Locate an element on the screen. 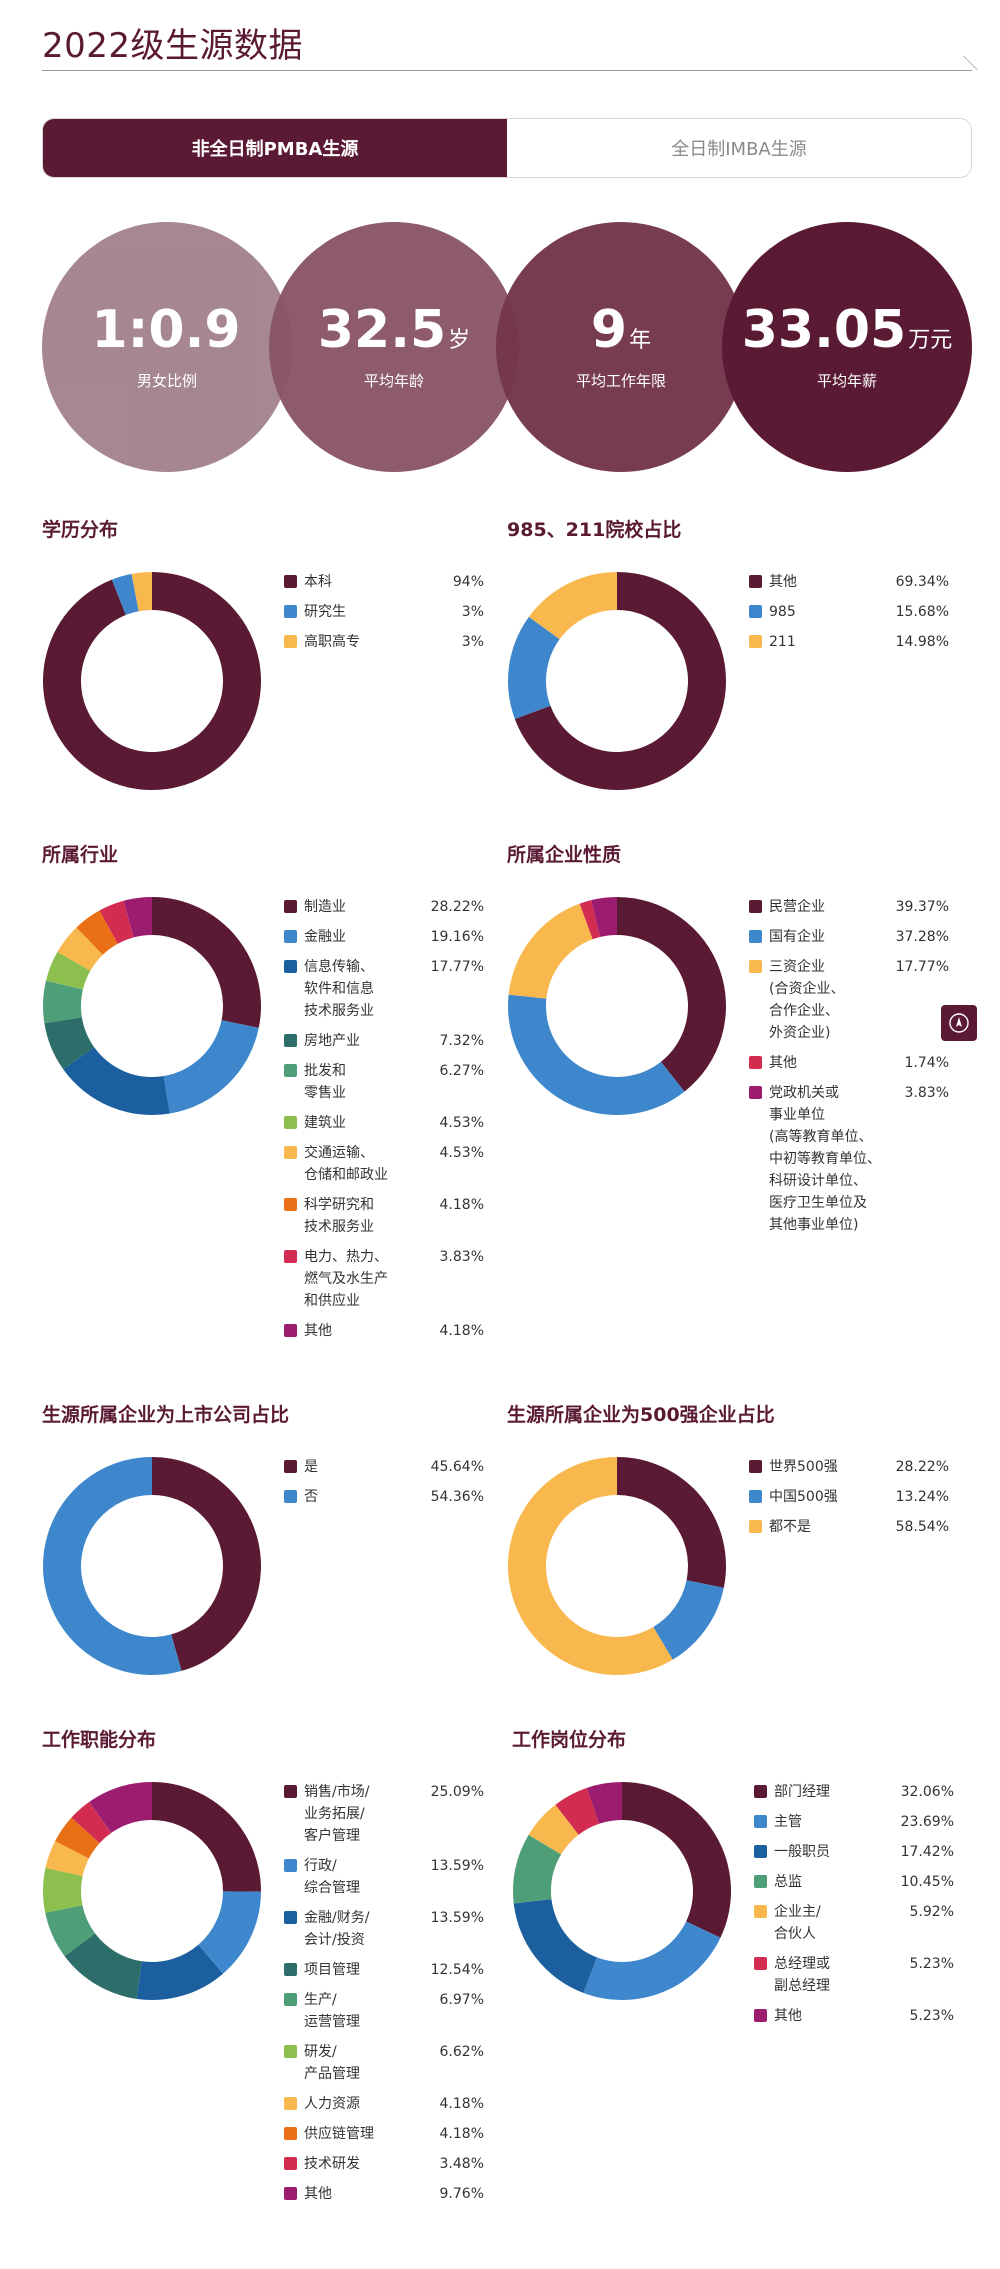 The image size is (1000, 2269). stat-average-salary: 33.05 万元 平均年薪 is located at coordinates (847, 347).